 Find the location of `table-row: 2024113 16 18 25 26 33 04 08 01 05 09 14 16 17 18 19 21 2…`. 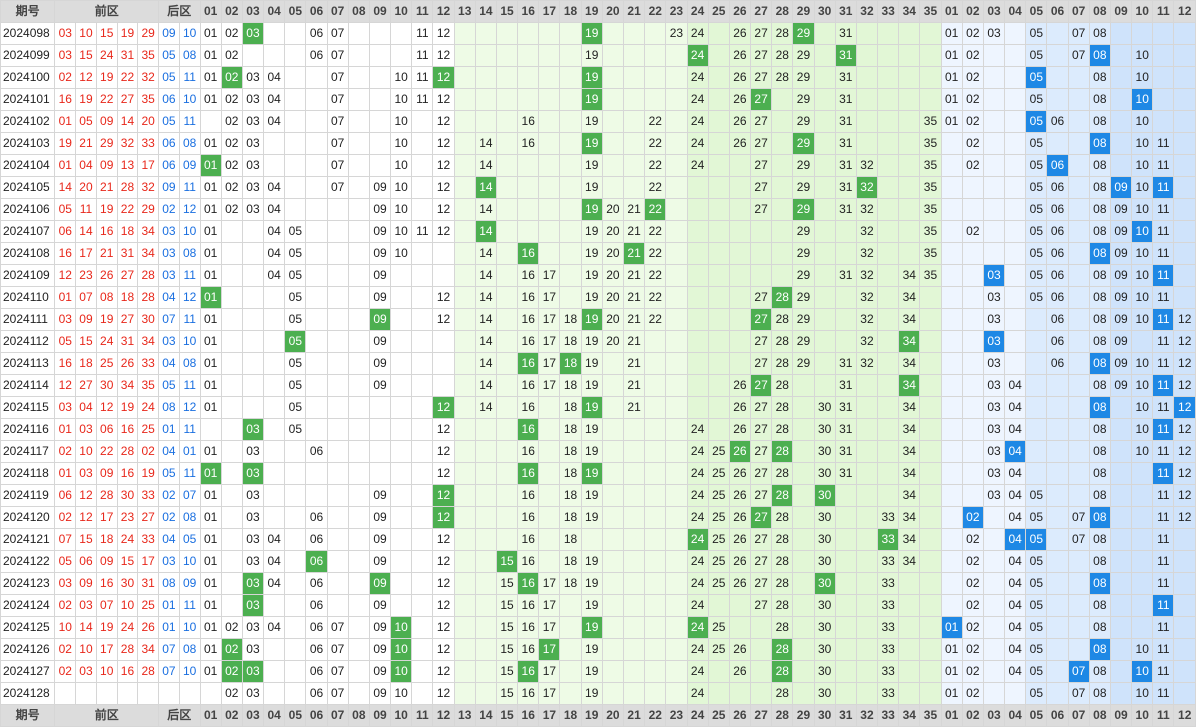

table-row: 2024113 16 18 25 26 33 04 08 01 05 09 14 16 17 18 19 21 2… is located at coordinates (598, 363).